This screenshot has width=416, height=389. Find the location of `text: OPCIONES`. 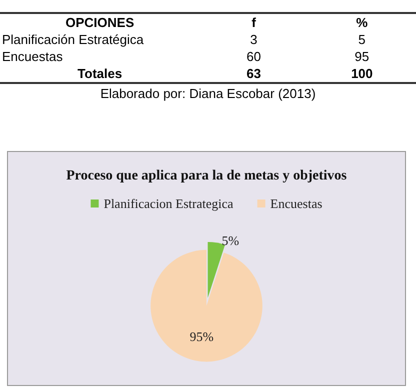

text: OPCIONES is located at coordinates (100, 22).